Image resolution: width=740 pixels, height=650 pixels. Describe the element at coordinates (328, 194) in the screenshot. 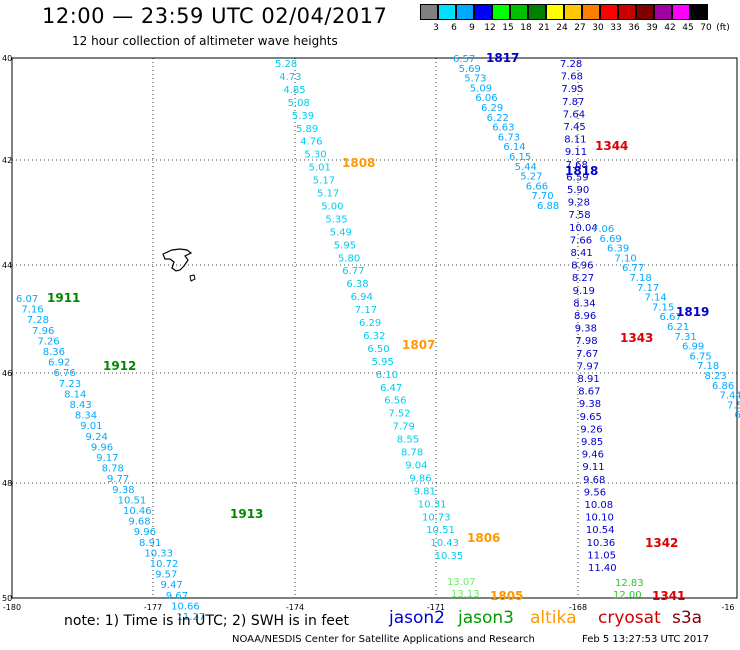

I see `altika-value: 5.17` at that location.